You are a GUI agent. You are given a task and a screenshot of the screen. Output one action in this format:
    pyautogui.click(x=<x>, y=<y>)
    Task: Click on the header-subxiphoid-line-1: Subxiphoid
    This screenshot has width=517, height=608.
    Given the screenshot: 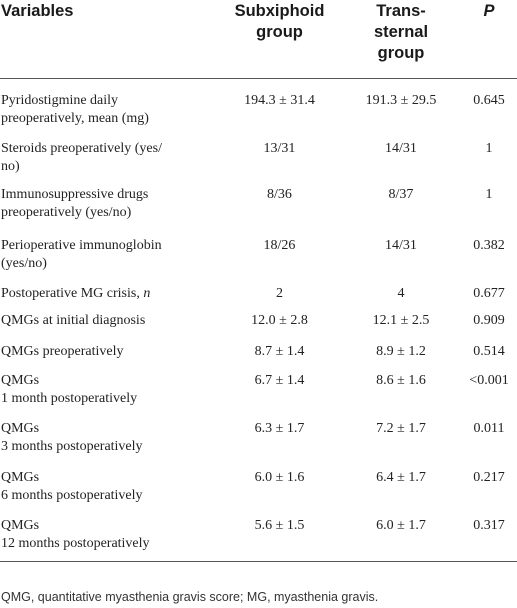 What is the action you would take?
    pyautogui.click(x=279, y=11)
    